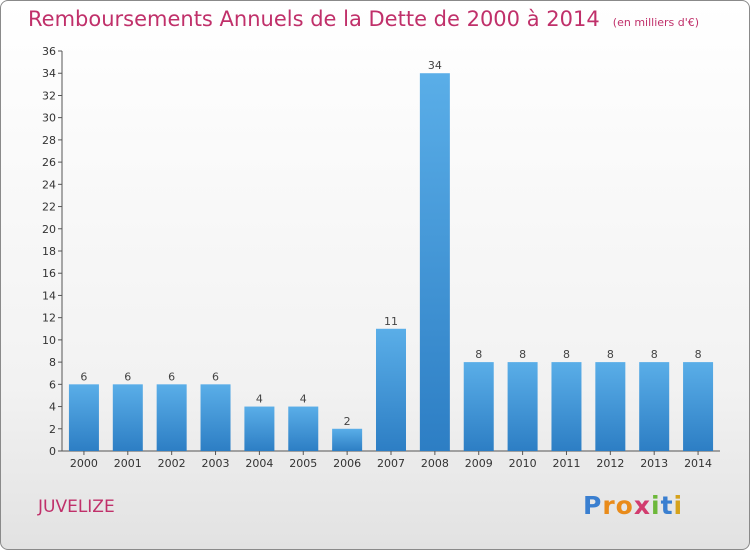 This screenshot has width=750, height=550. What do you see at coordinates (609, 505) in the screenshot?
I see `logo-letter: r` at bounding box center [609, 505].